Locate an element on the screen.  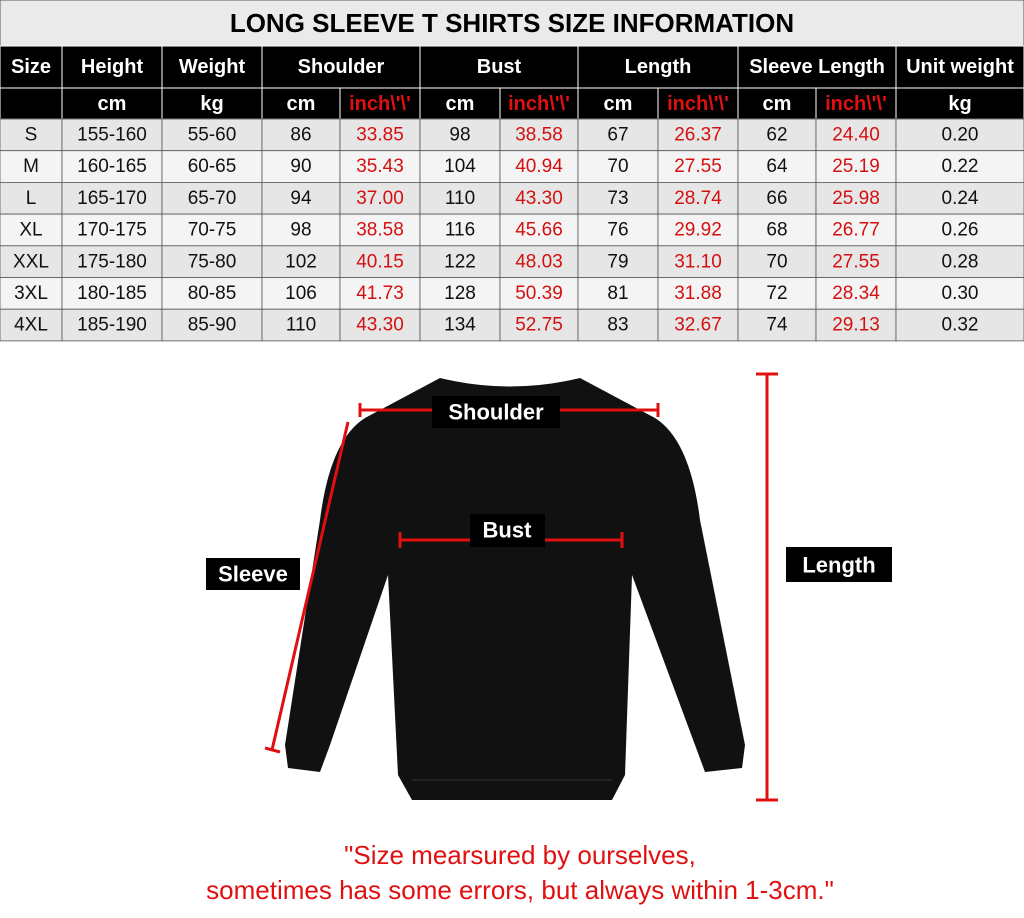
data-text: 29.92 is located at coordinates (698, 230).